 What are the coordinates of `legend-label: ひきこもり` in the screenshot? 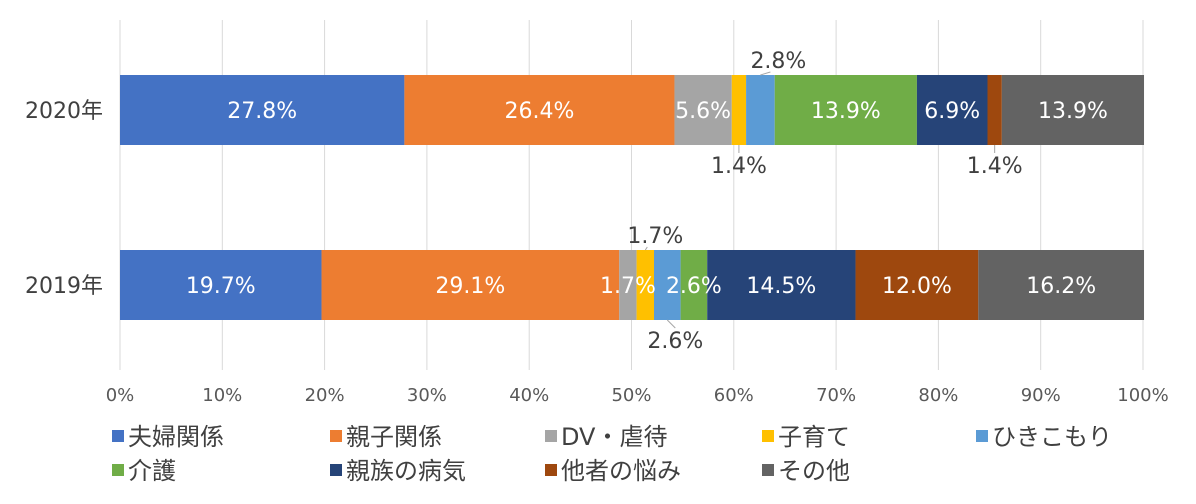 It's located at (1052, 437).